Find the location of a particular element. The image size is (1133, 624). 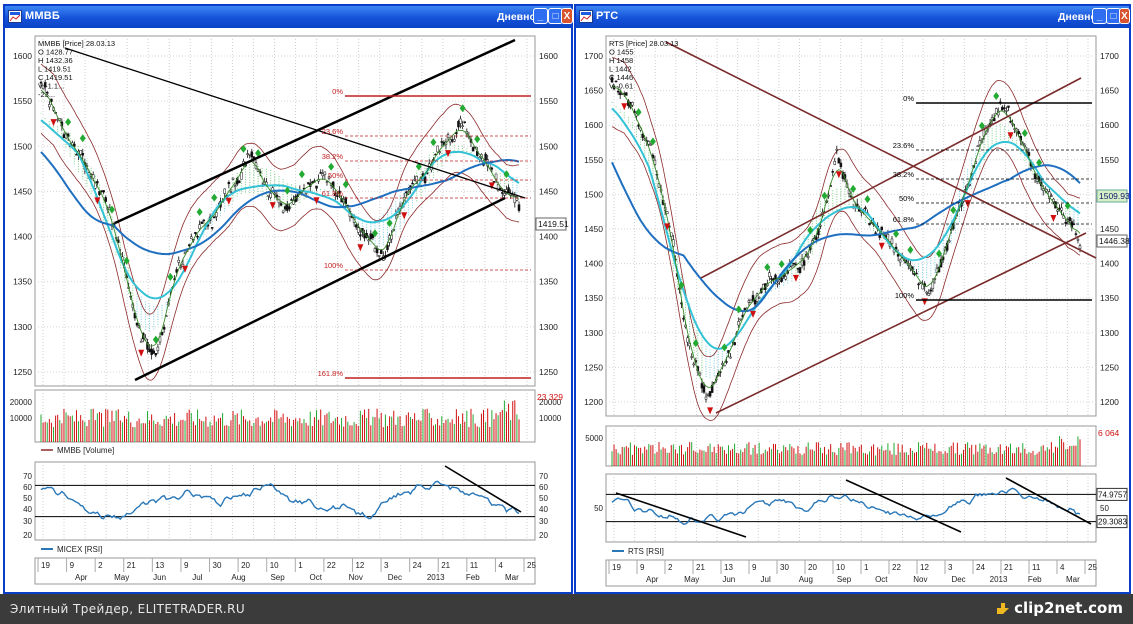

price-tick-label: 1500 is located at coordinates (548, 146).